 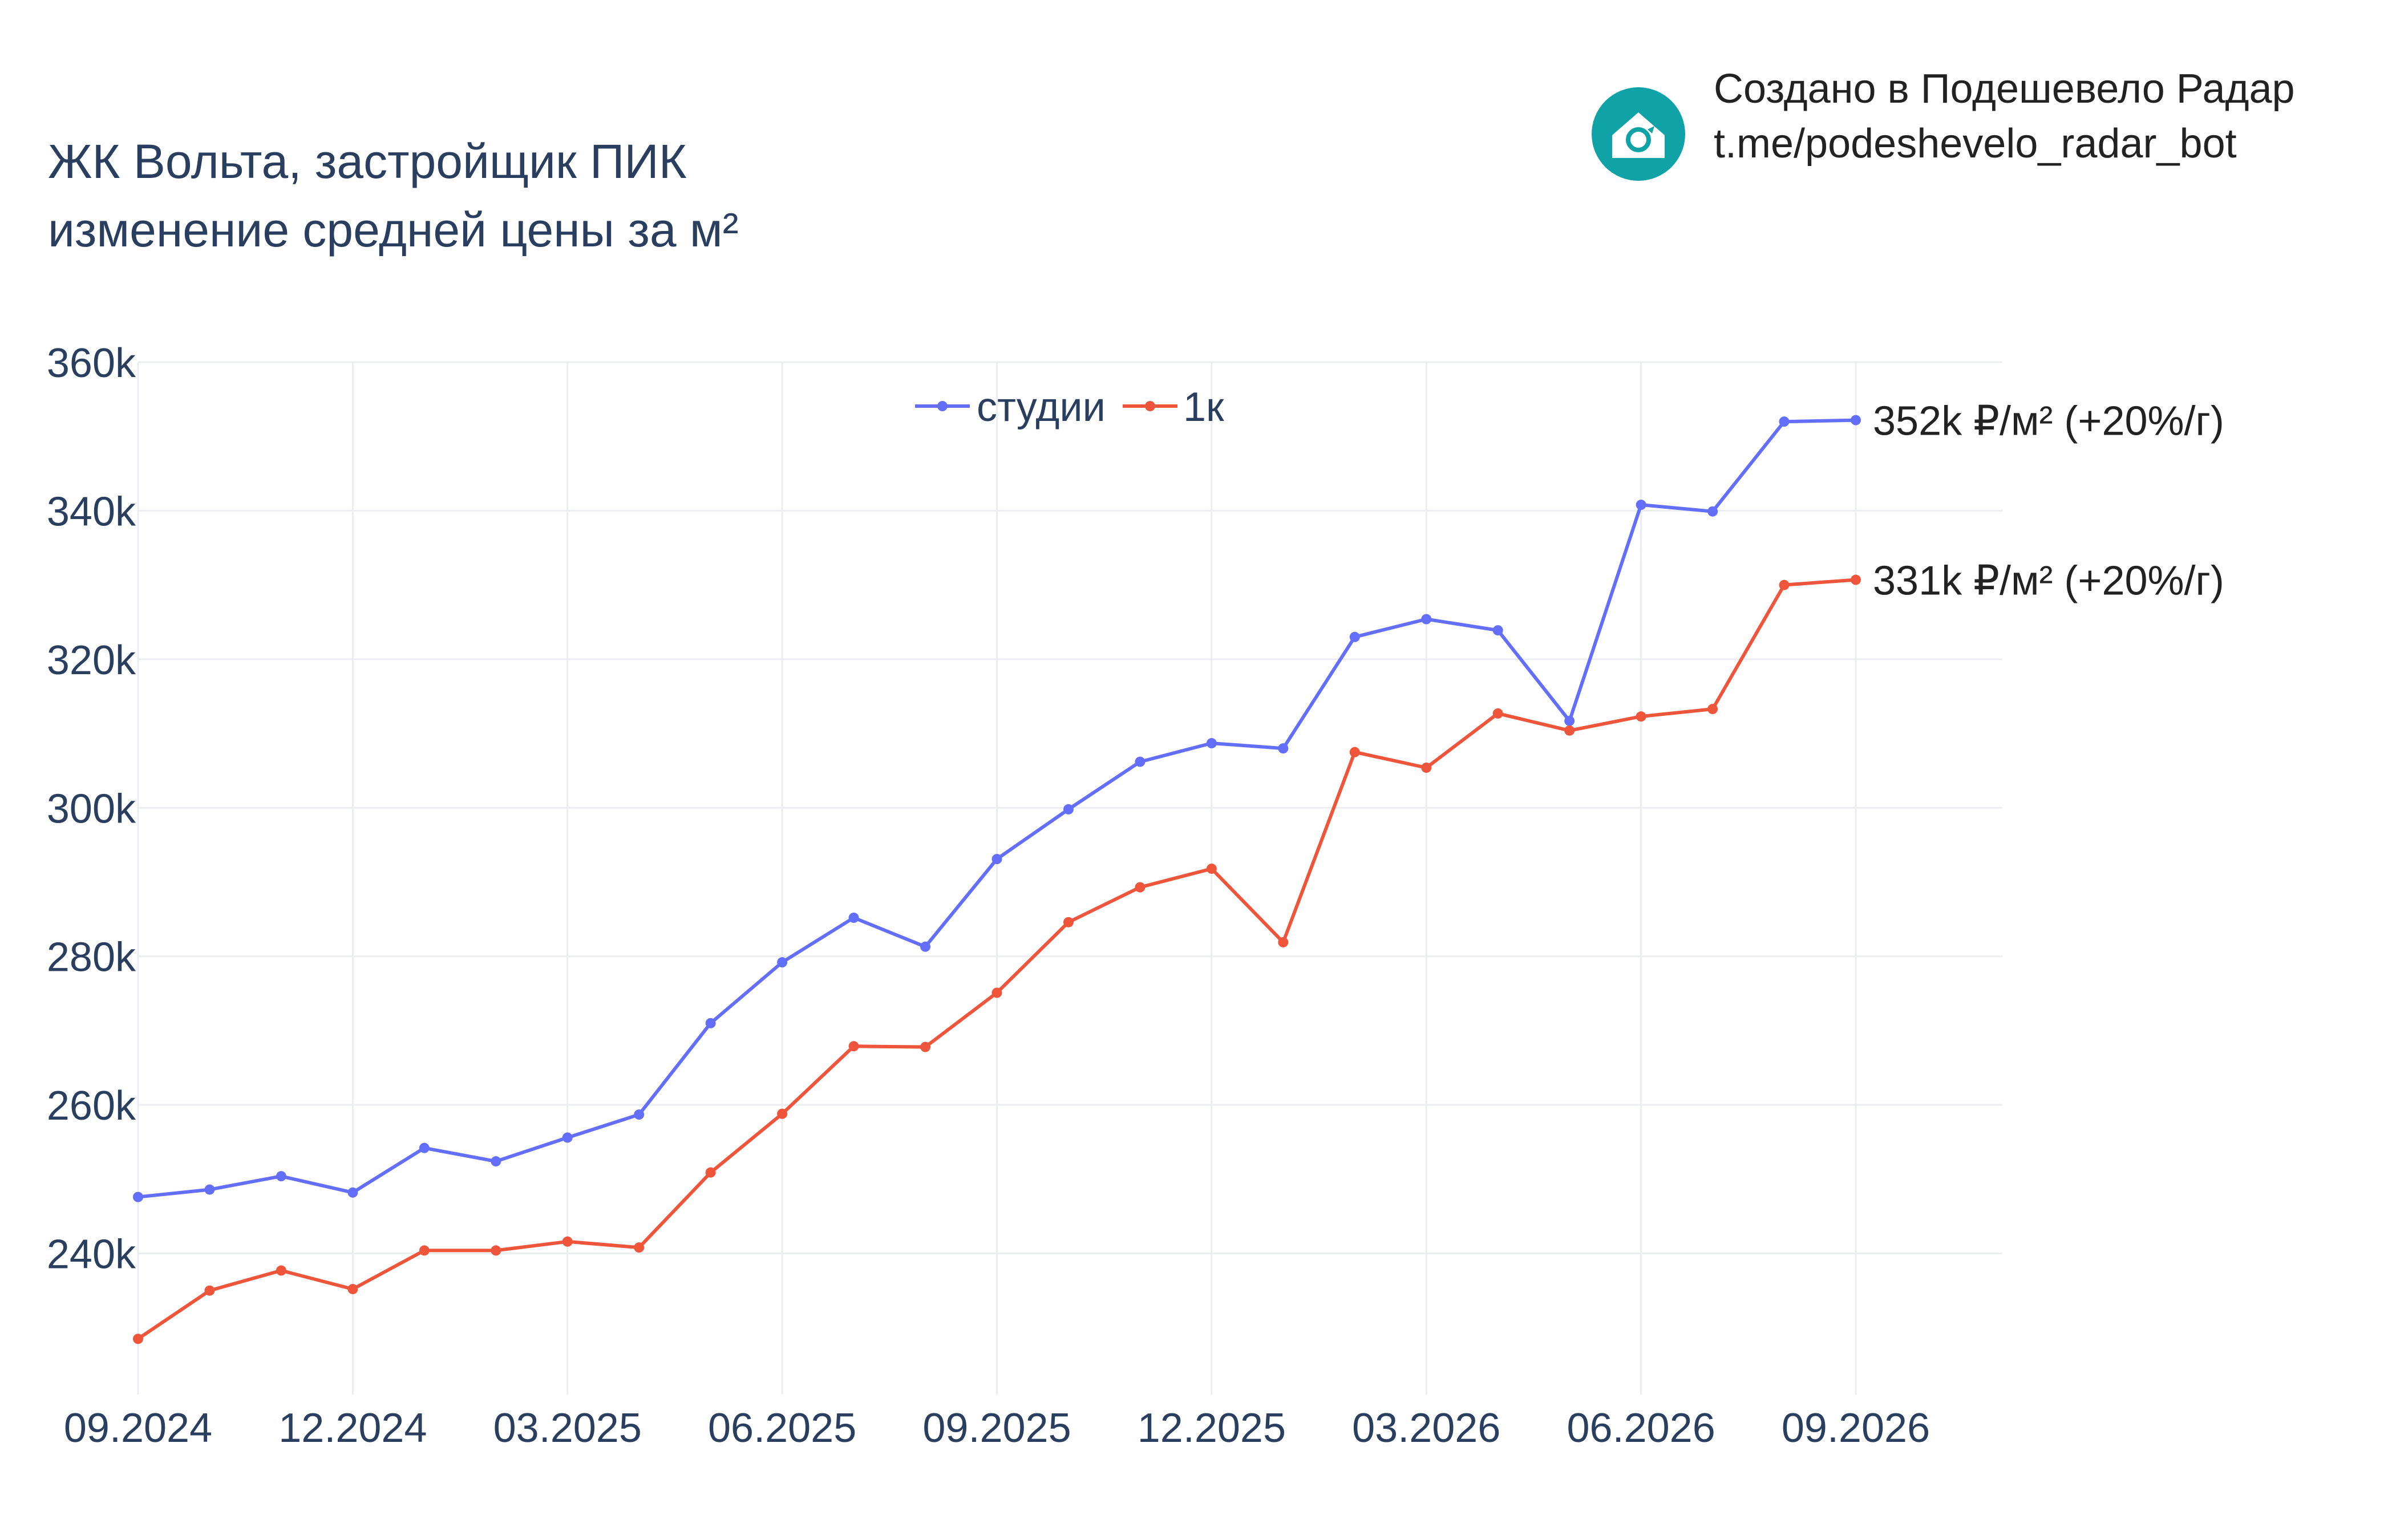 I want to click on x-tick-label: 06.2025, so click(x=782, y=1428).